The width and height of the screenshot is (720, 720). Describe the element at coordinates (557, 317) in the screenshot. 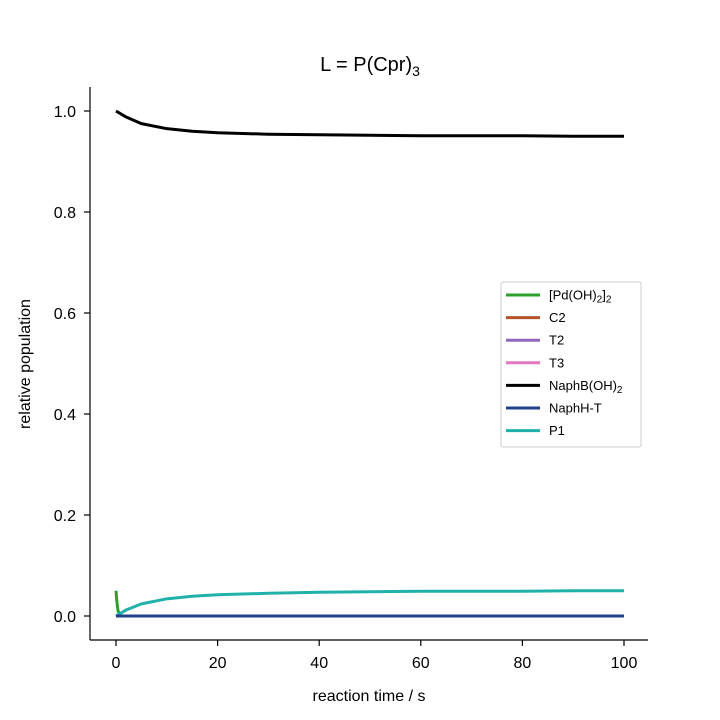

I see `legend-label-c2: C2` at that location.